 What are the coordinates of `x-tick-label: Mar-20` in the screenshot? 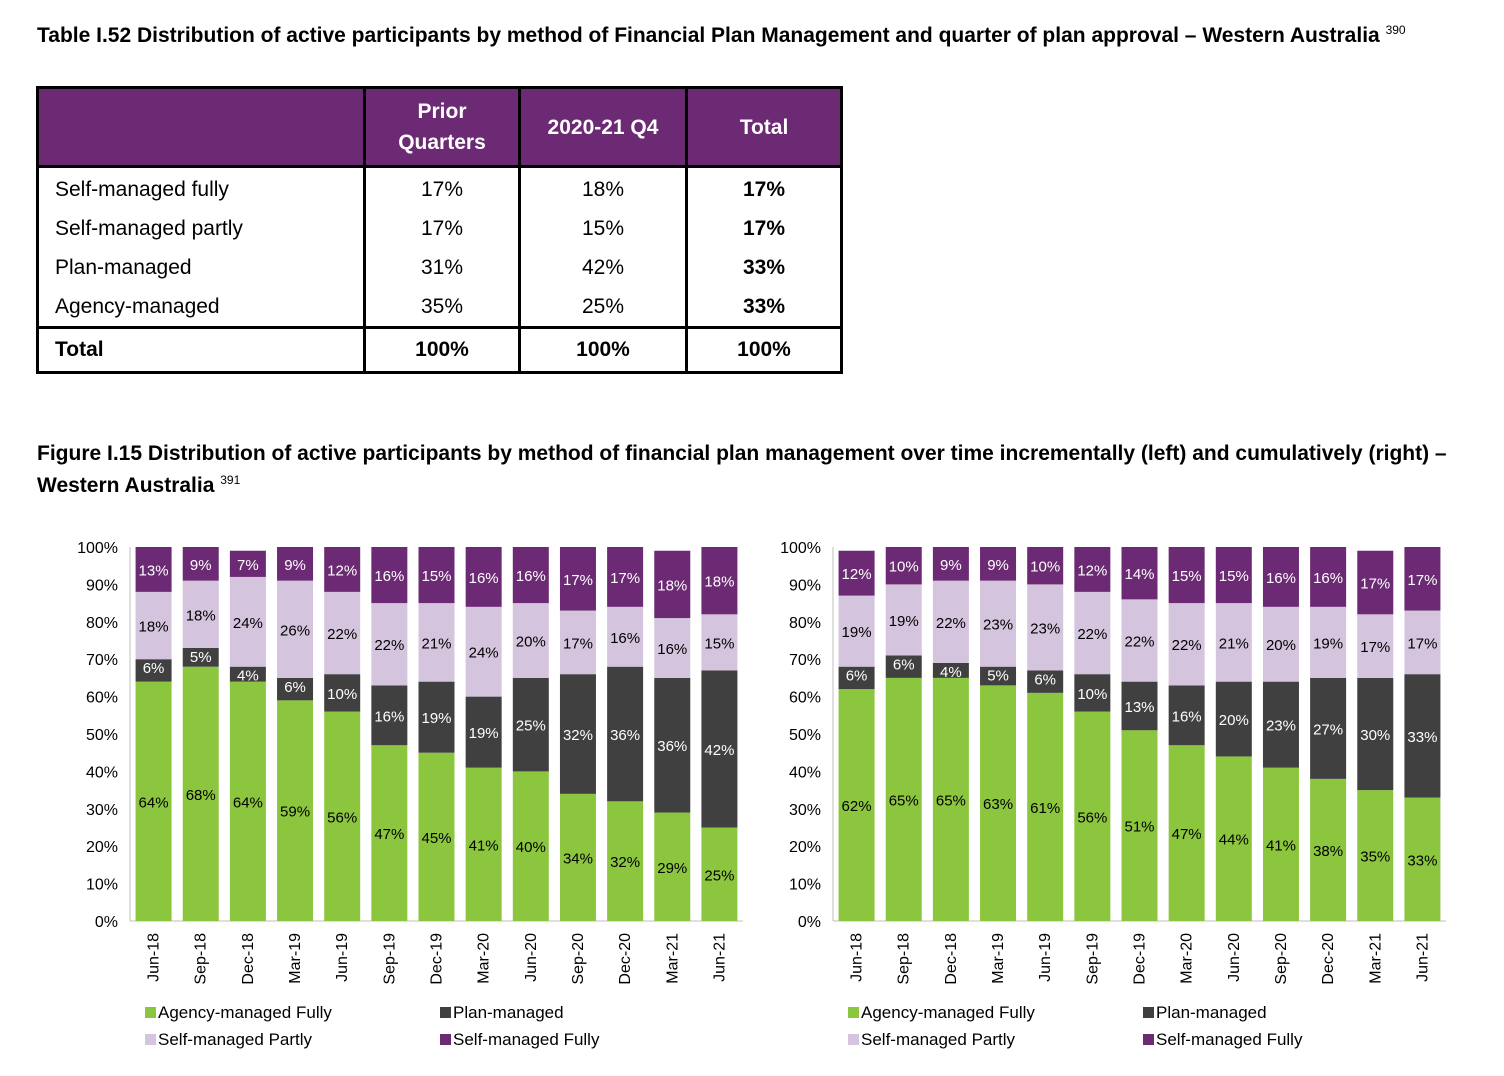 It's located at (484, 958).